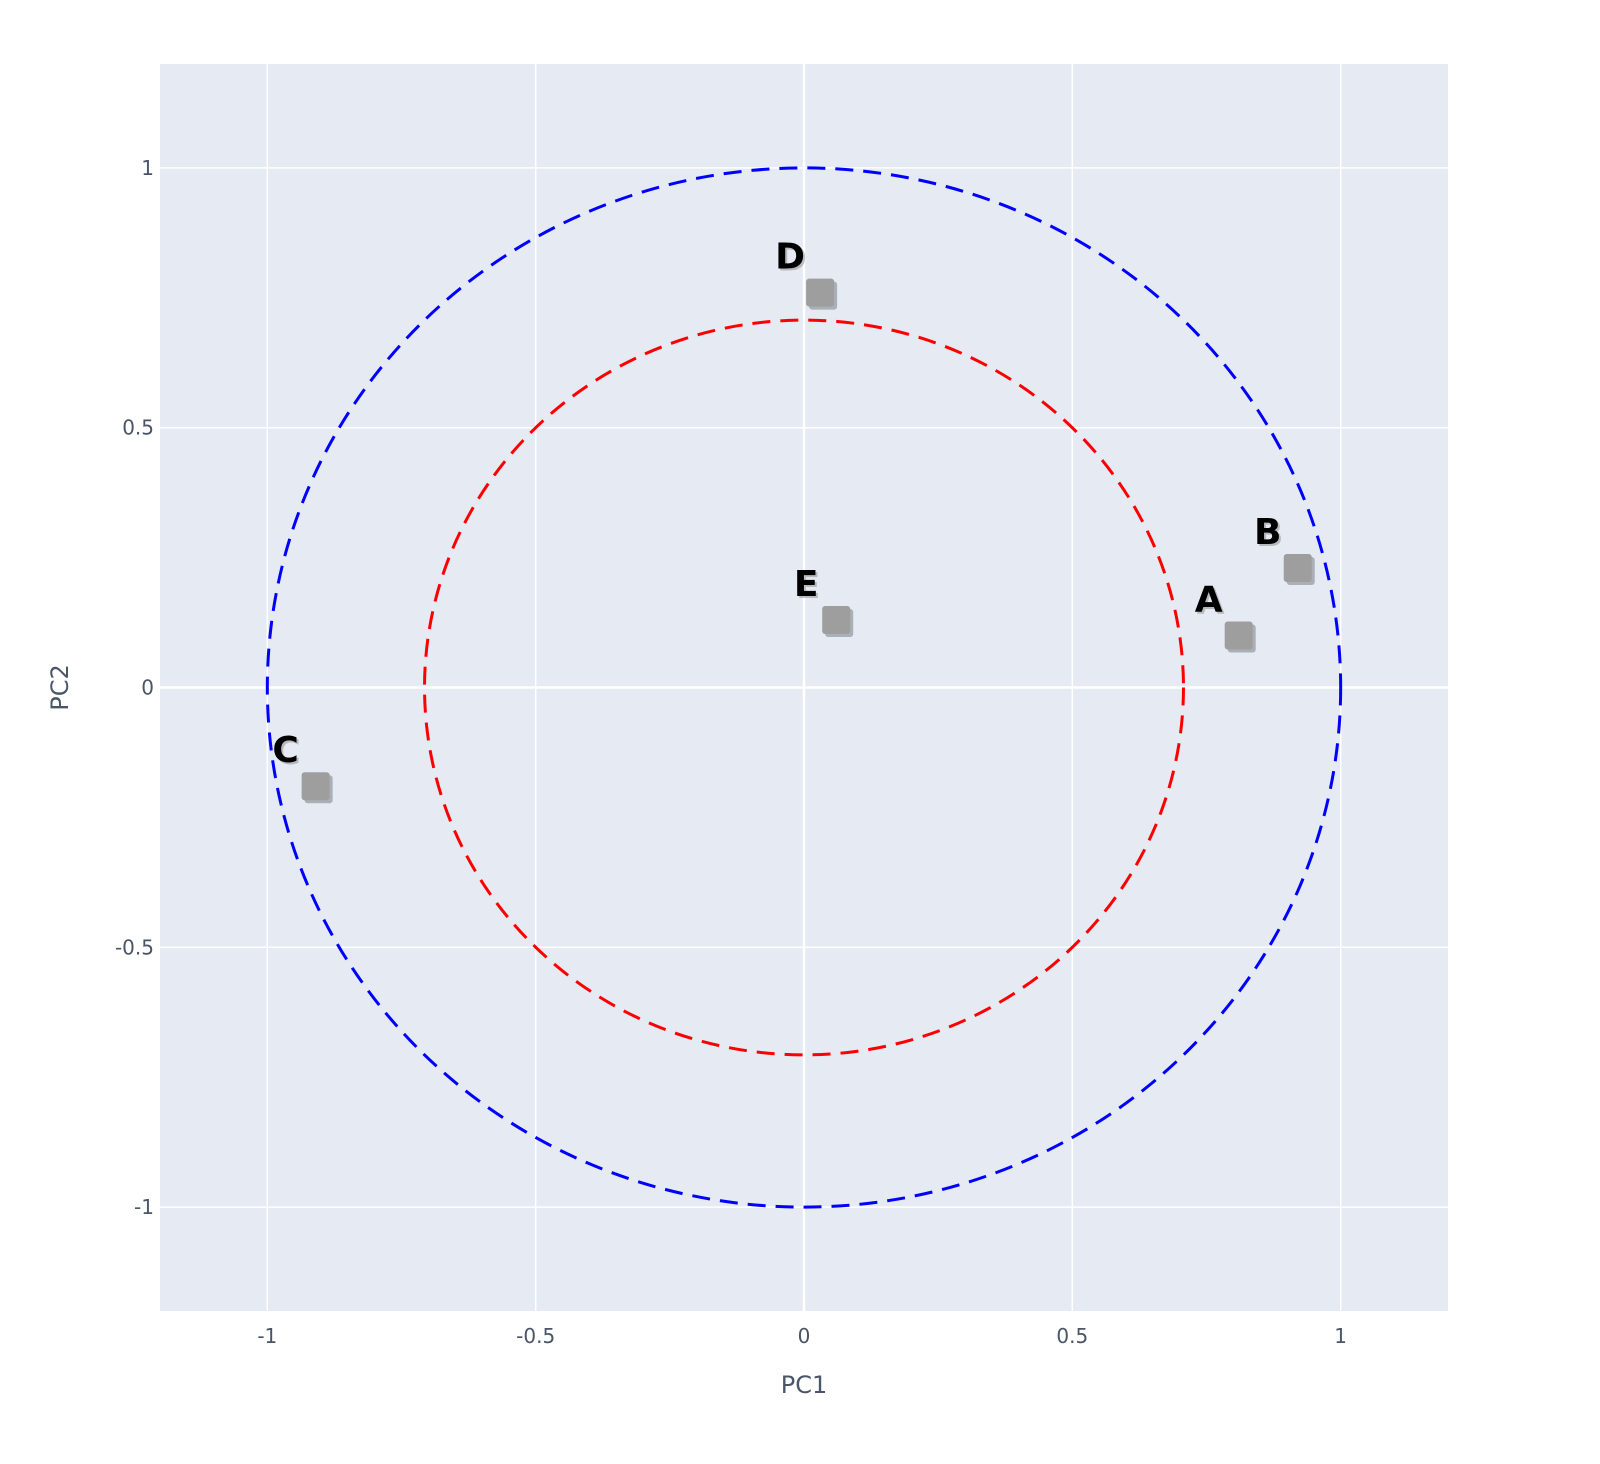 Image resolution: width=1600 pixels, height=1464 pixels. I want to click on y-tick-label: -0.5, so click(134, 947).